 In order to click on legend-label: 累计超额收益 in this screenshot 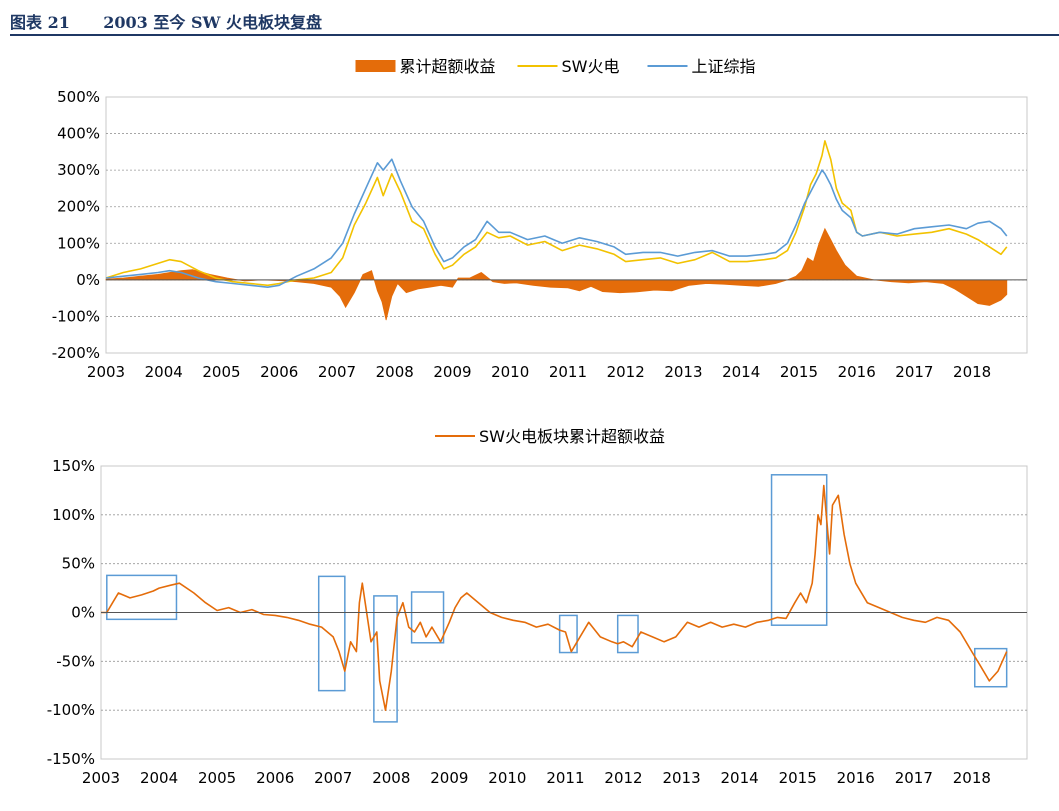, I will do `click(448, 66)`.